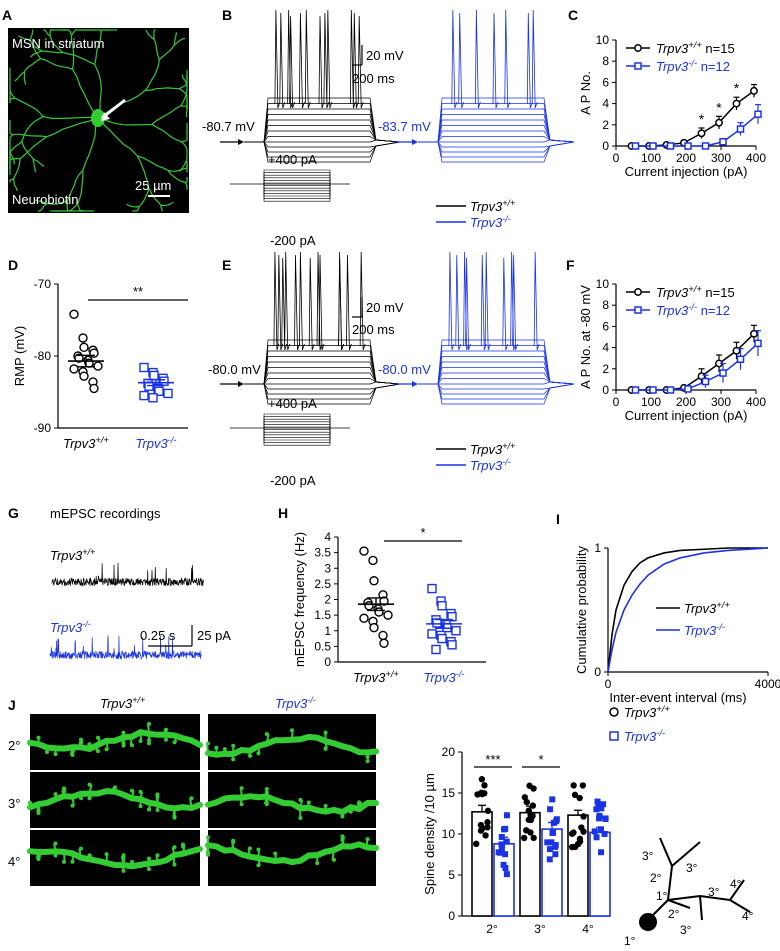 This screenshot has height=951, width=780. Describe the element at coordinates (397, 86) in the screenshot. I see `panel-b-traces` at that location.